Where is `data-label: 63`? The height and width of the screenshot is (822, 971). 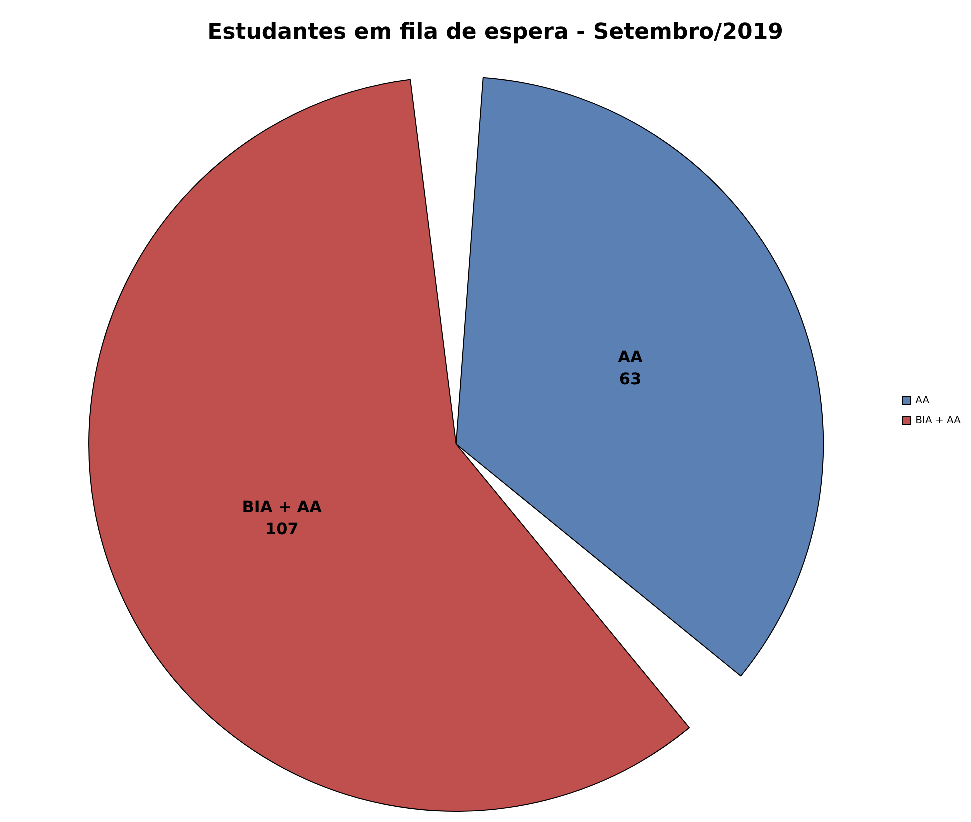
data-label: 63 is located at coordinates (630, 378).